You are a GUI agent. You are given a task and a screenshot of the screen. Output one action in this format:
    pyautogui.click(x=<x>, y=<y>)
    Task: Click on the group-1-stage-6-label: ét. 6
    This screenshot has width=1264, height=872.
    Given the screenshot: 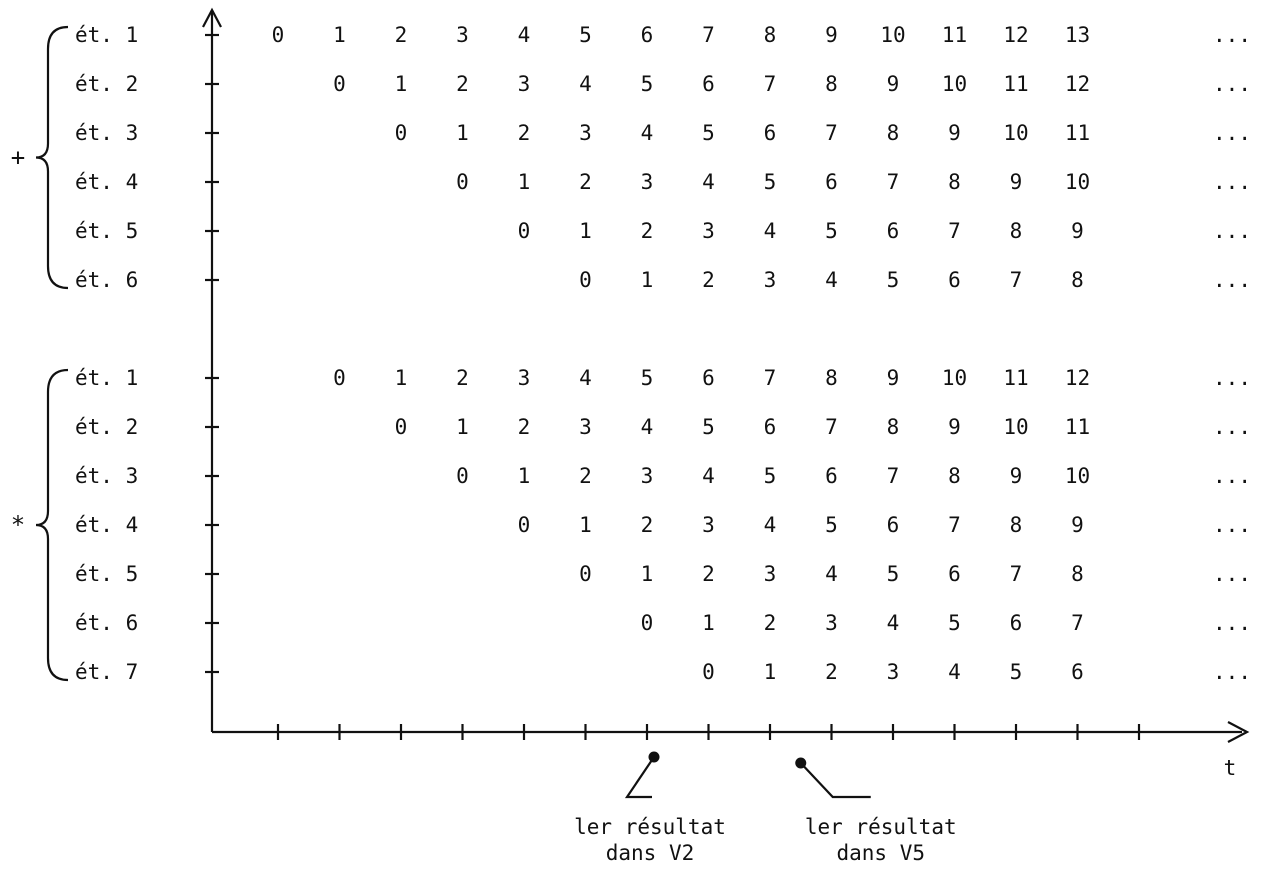 What is the action you would take?
    pyautogui.click(x=106, y=280)
    